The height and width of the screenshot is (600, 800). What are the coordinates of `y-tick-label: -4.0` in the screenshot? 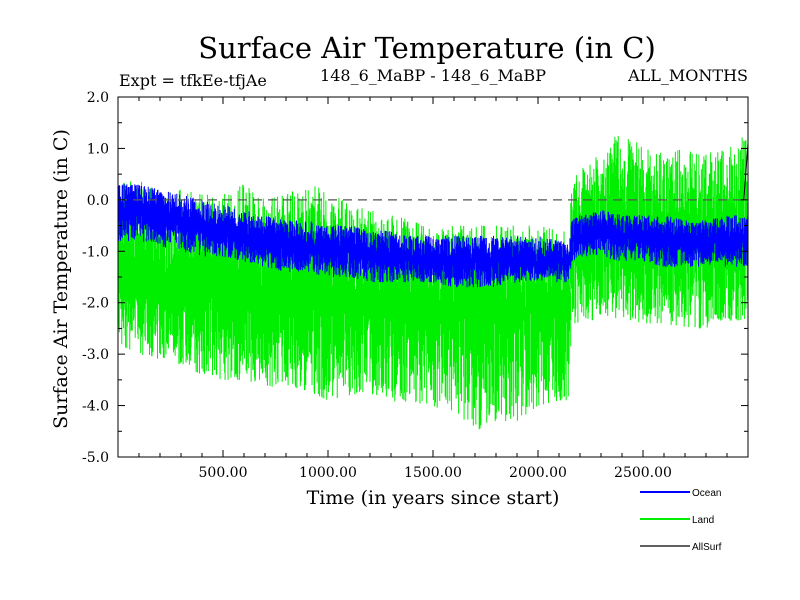 It's located at (95, 407).